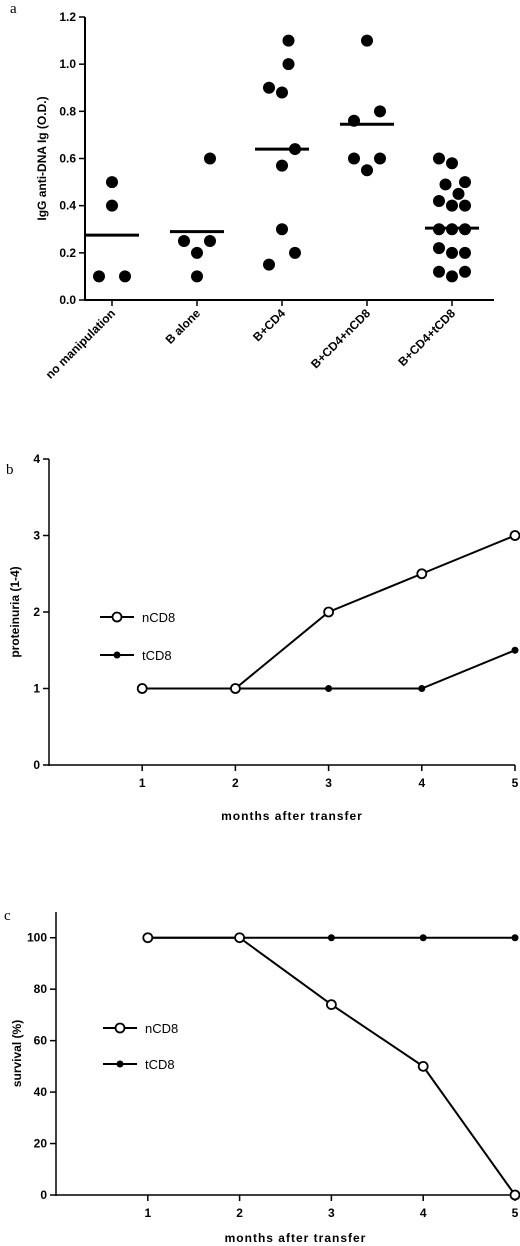 The image size is (520, 1246). What do you see at coordinates (426, 337) in the screenshot?
I see `category-label: B+CD4+tCD8` at bounding box center [426, 337].